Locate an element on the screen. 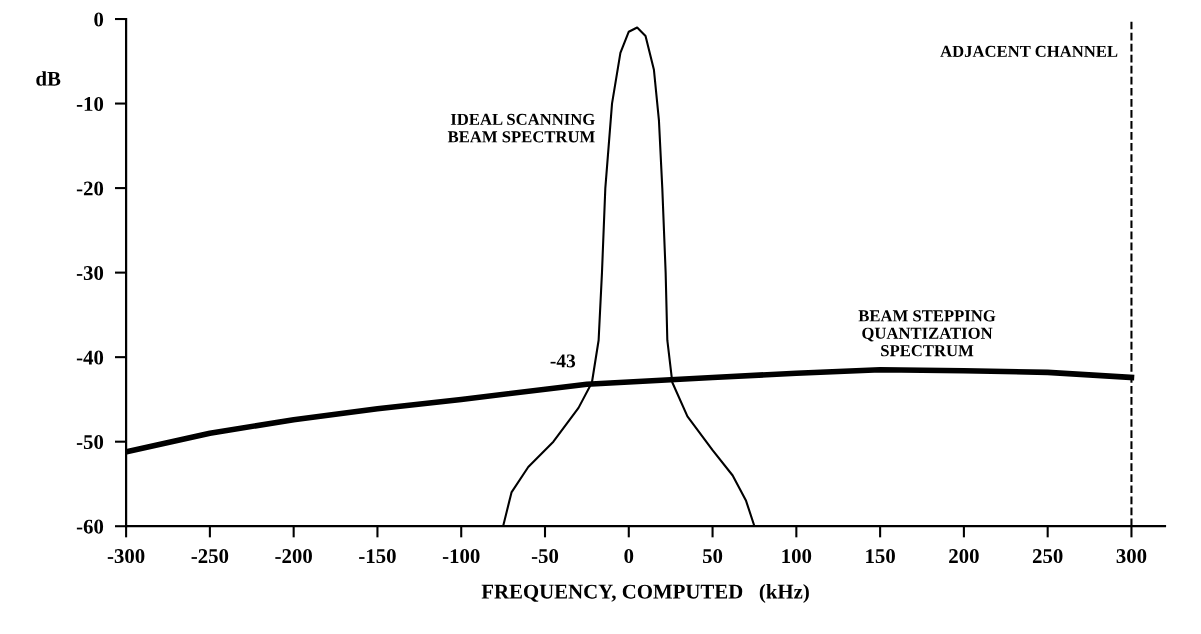 Image resolution: width=1201 pixels, height=634 pixels. annotation: -43 is located at coordinates (563, 361).